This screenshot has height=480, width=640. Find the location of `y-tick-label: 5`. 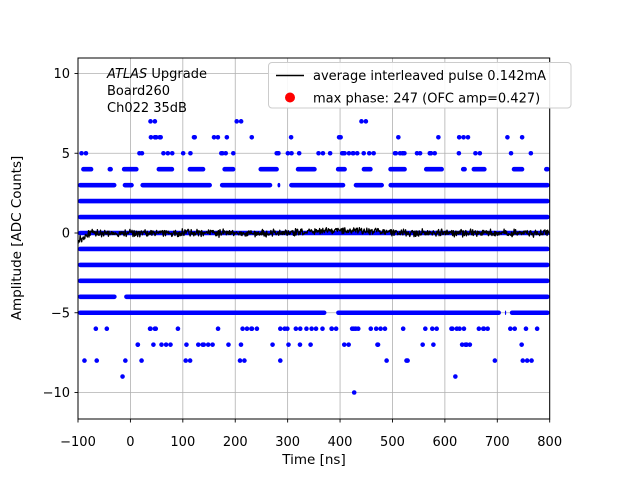

y-tick-label: 5 is located at coordinates (66, 154).